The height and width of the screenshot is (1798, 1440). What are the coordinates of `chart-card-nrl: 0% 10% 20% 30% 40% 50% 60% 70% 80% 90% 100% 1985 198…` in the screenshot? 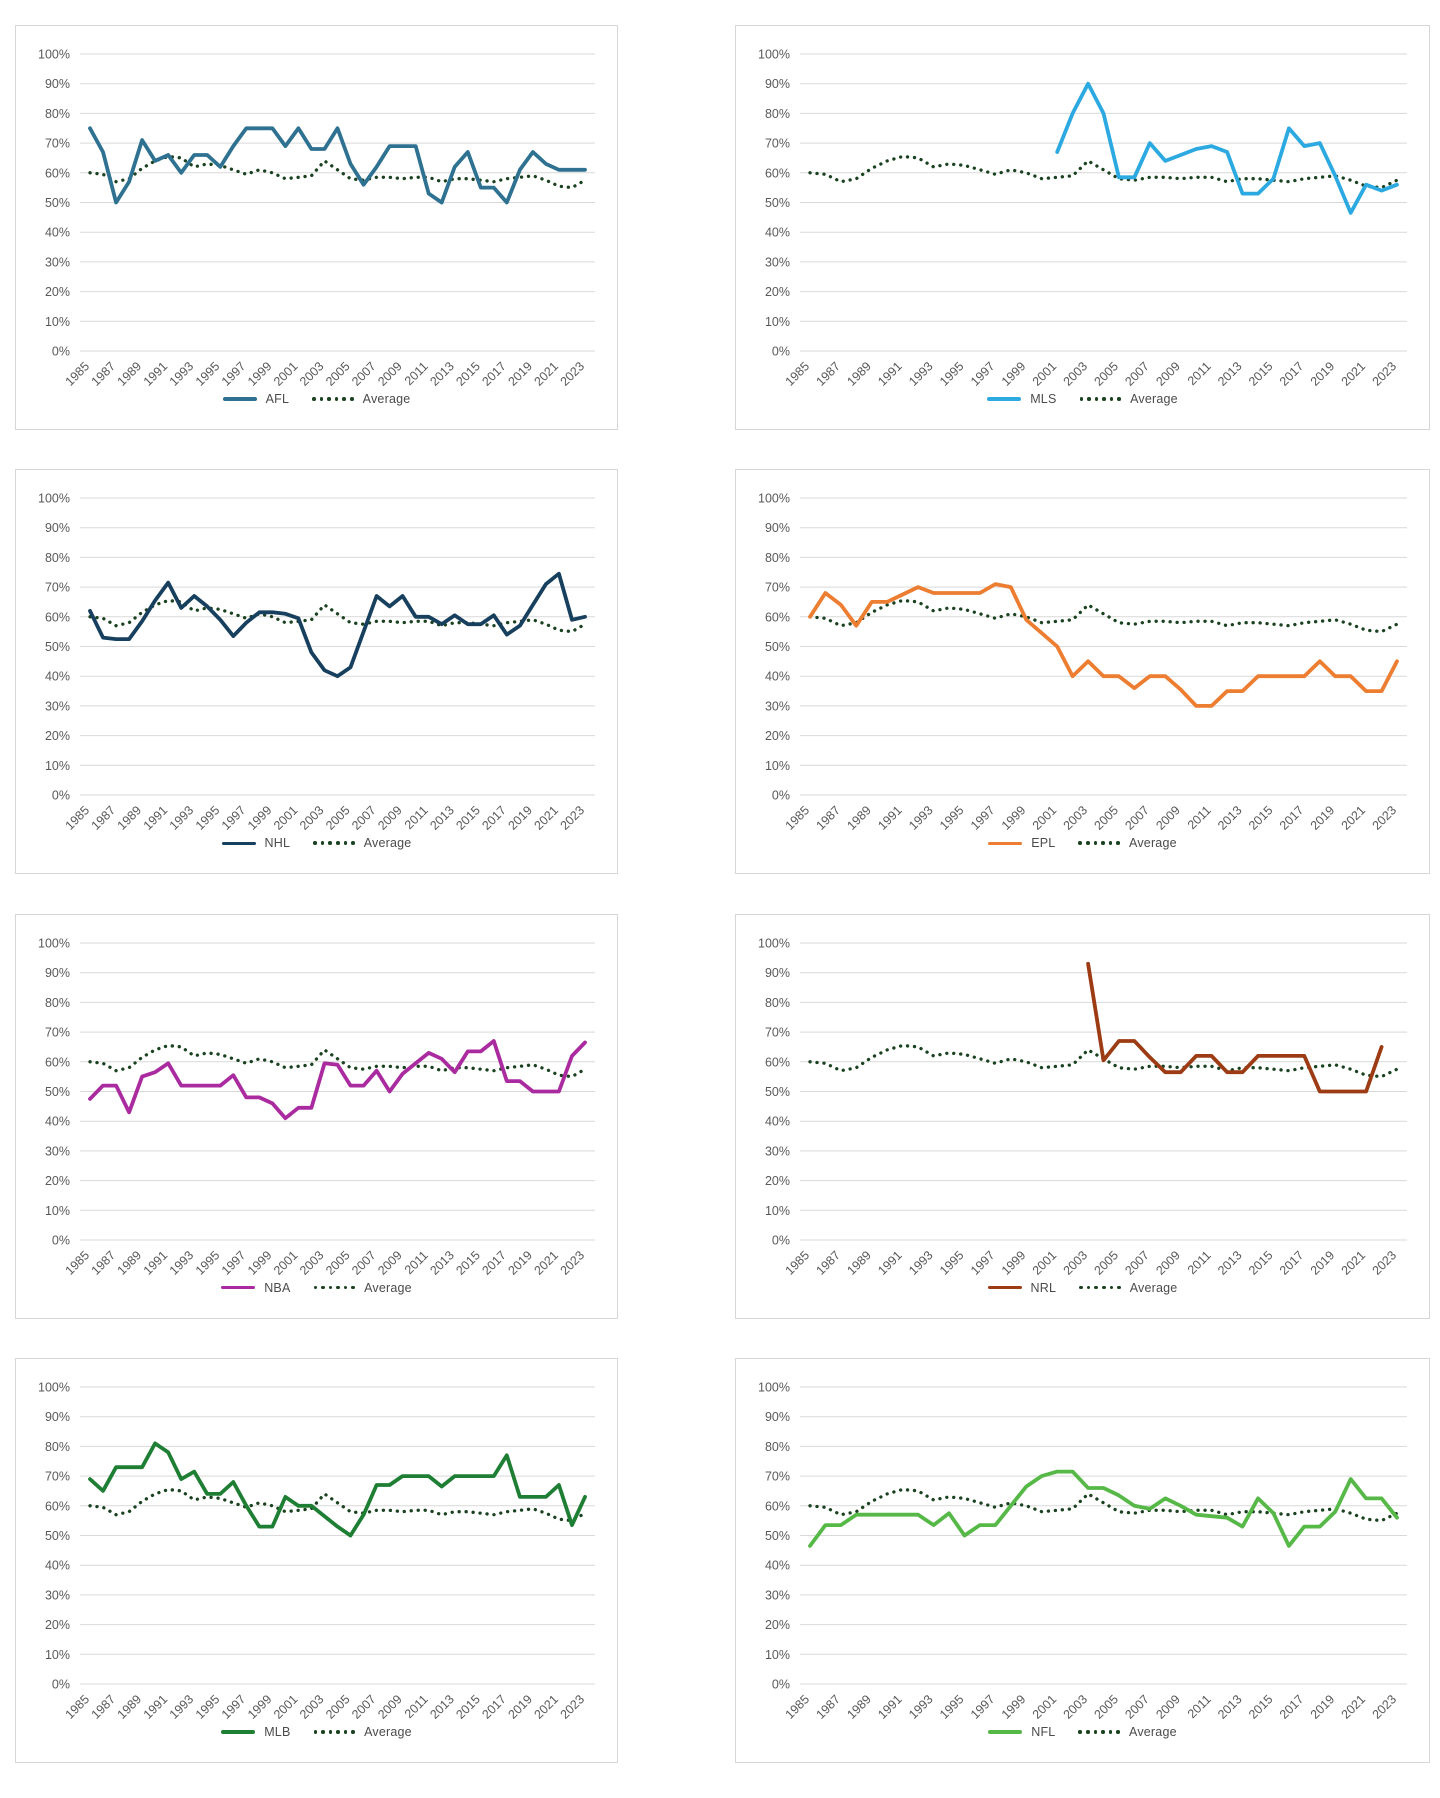 It's located at (1082, 1116).